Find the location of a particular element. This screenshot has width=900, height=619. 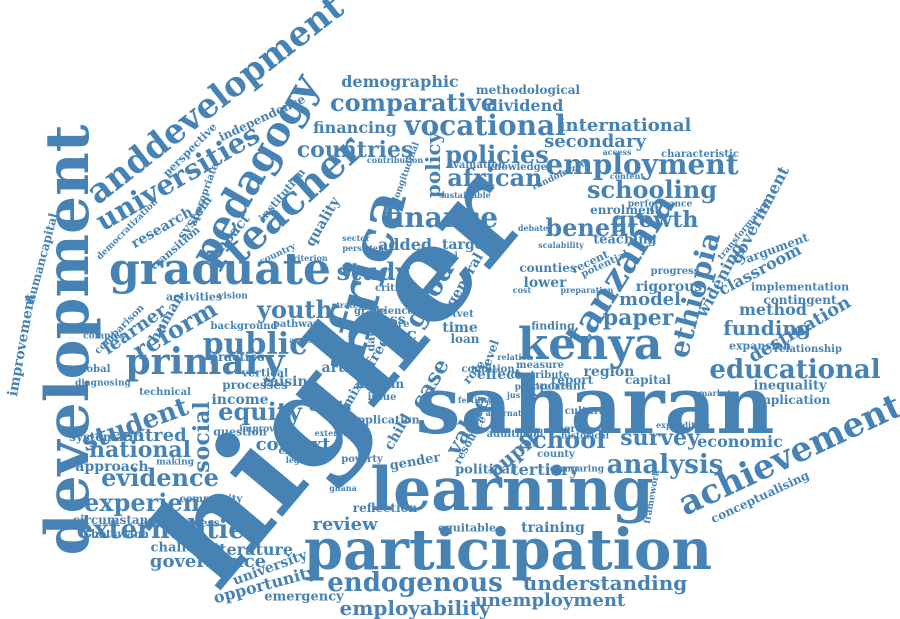

word: data is located at coordinates (371, 338).